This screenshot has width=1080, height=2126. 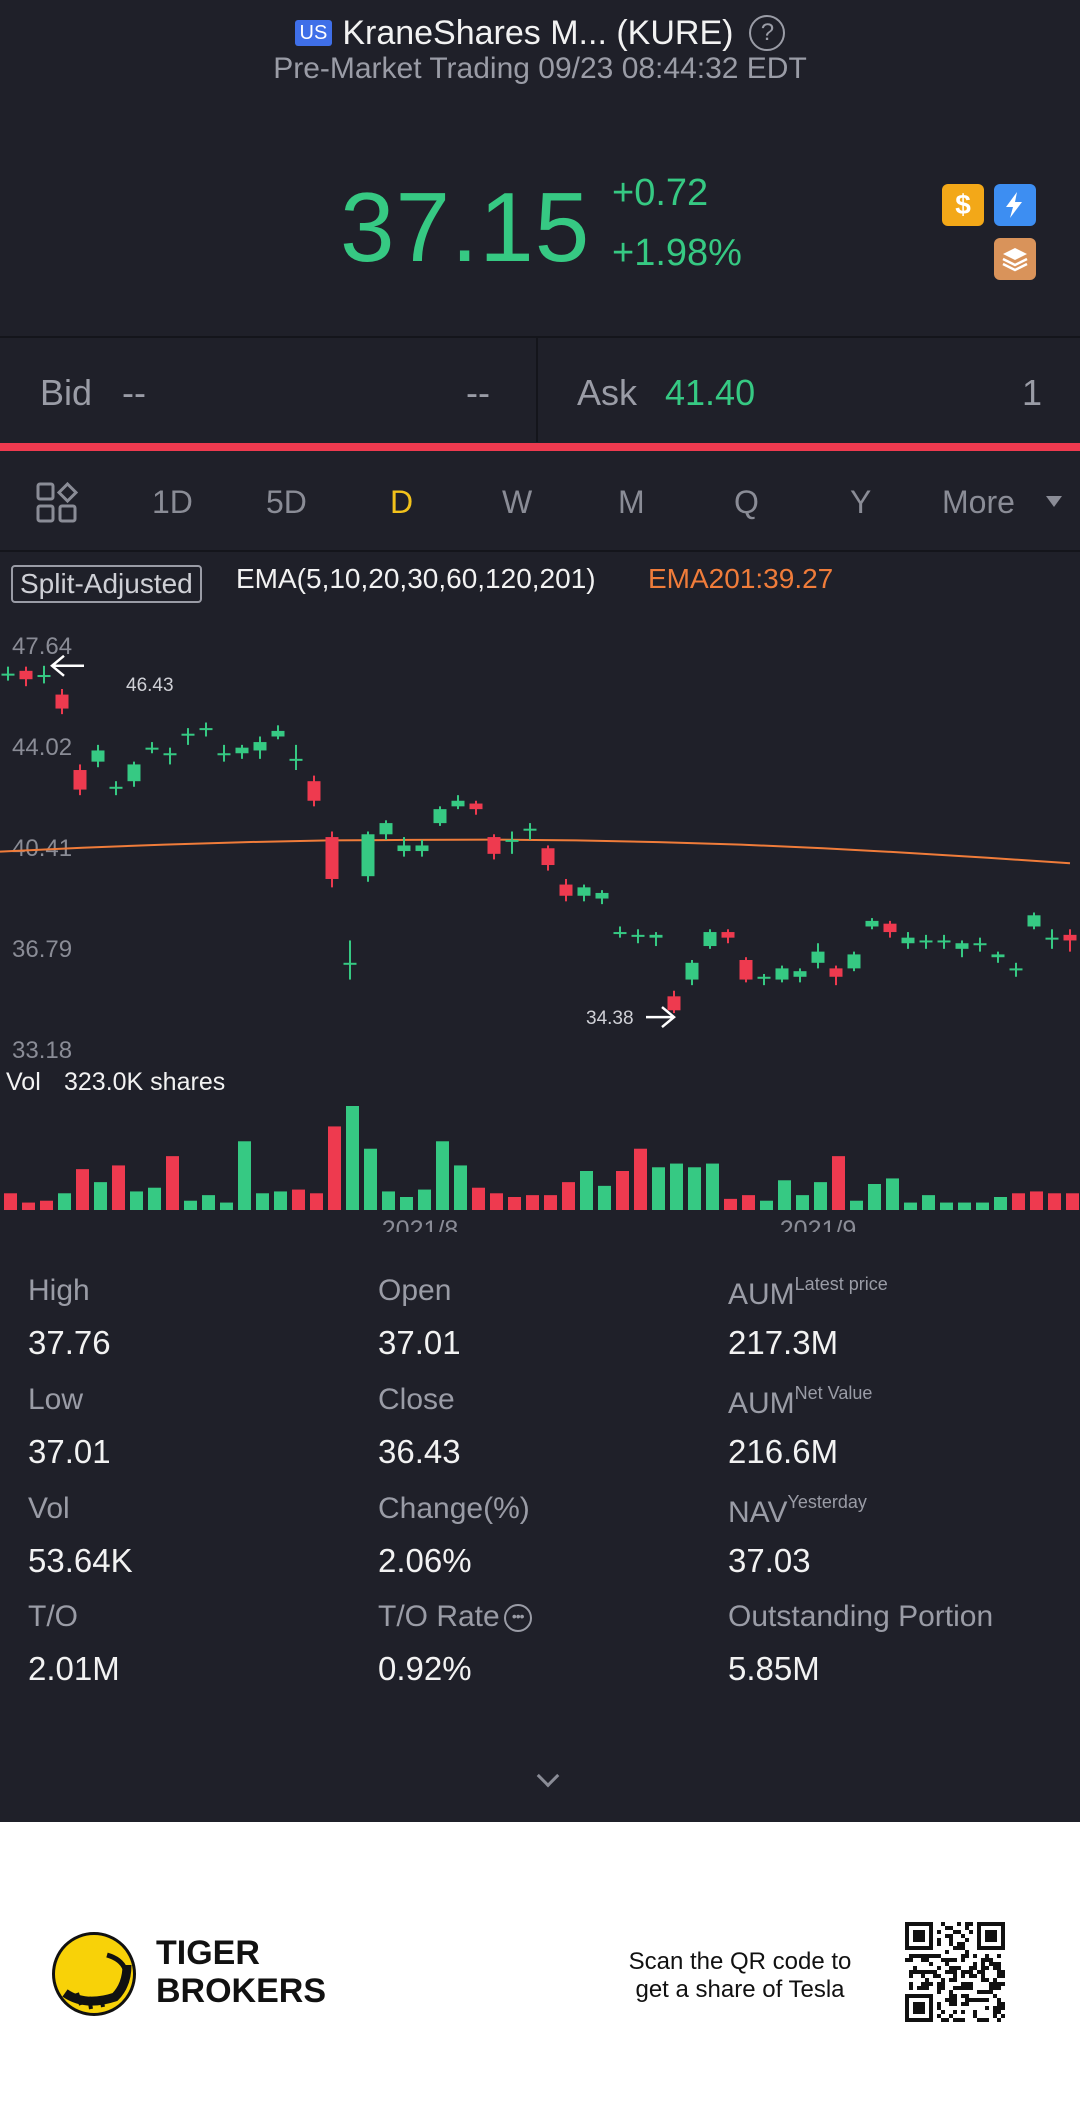 What do you see at coordinates (761, 1403) in the screenshot?
I see `stat-label-text: AUM` at bounding box center [761, 1403].